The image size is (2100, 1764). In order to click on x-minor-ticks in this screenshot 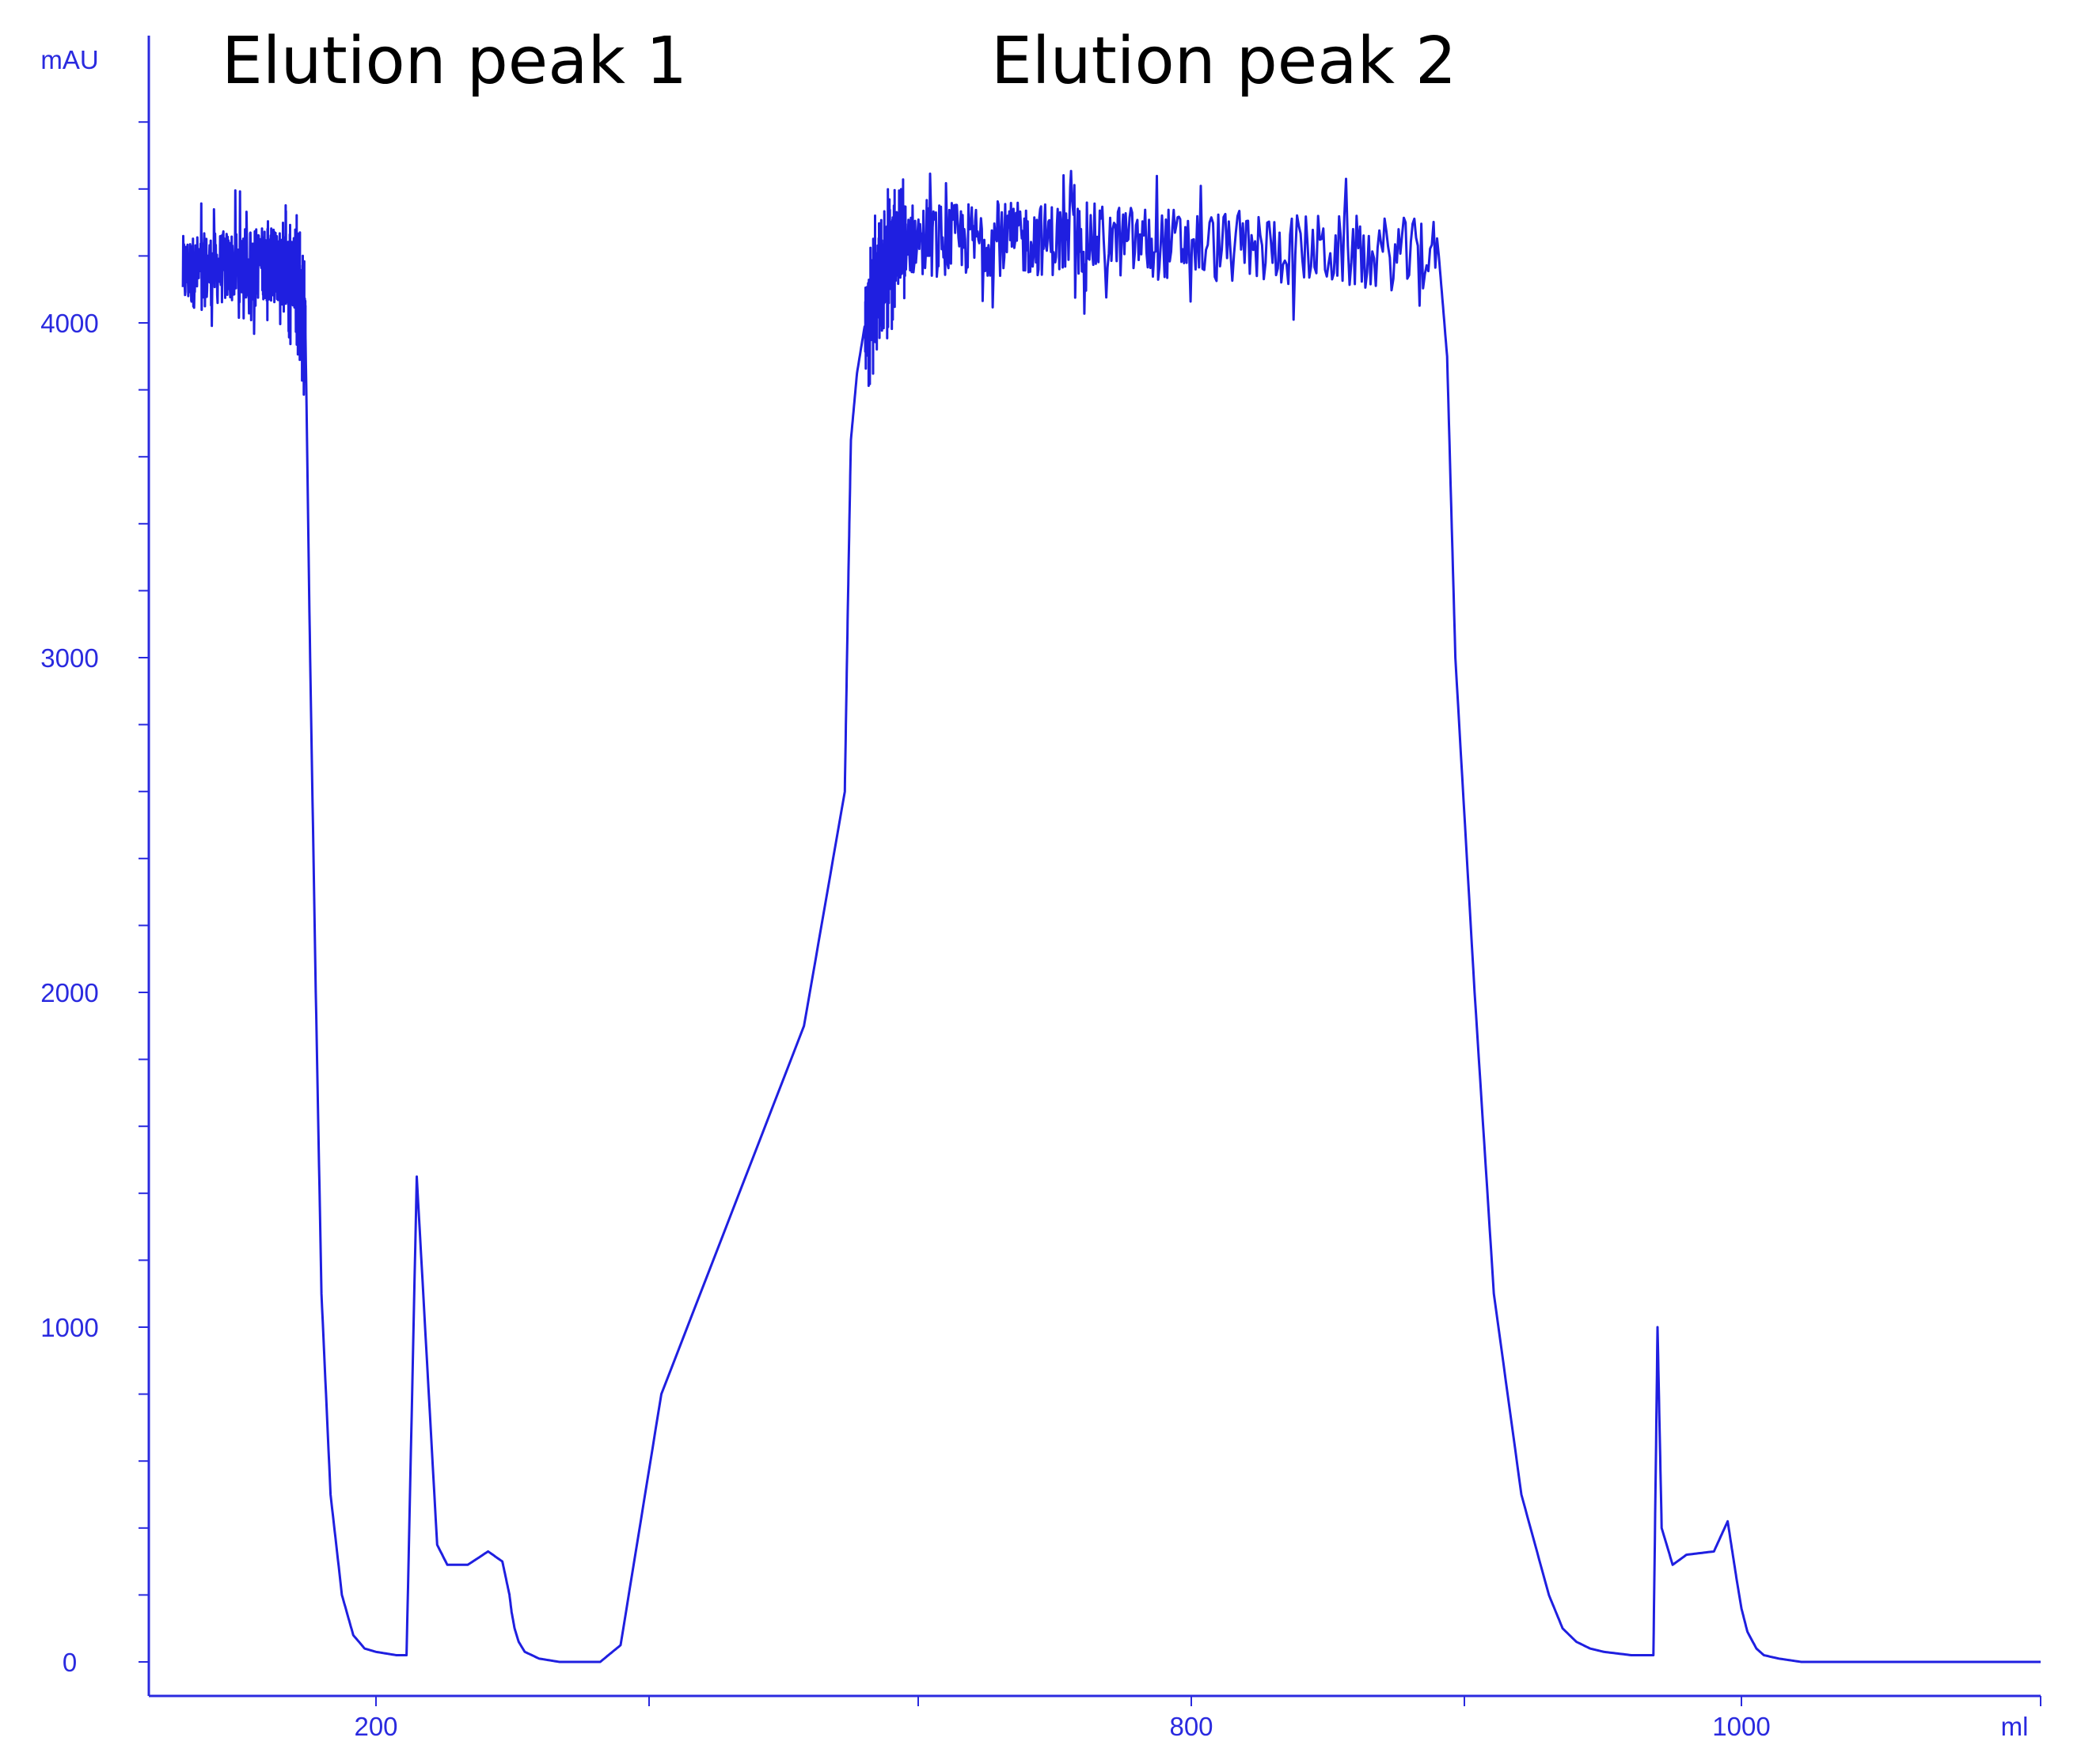, I will do `click(1208, 1701)`.